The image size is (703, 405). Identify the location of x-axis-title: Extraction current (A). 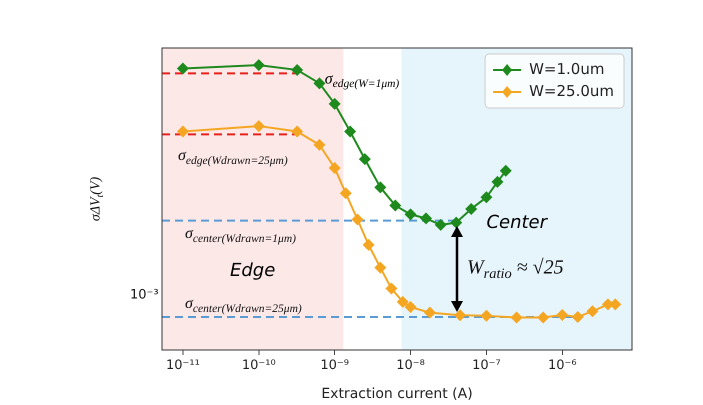
(397, 394).